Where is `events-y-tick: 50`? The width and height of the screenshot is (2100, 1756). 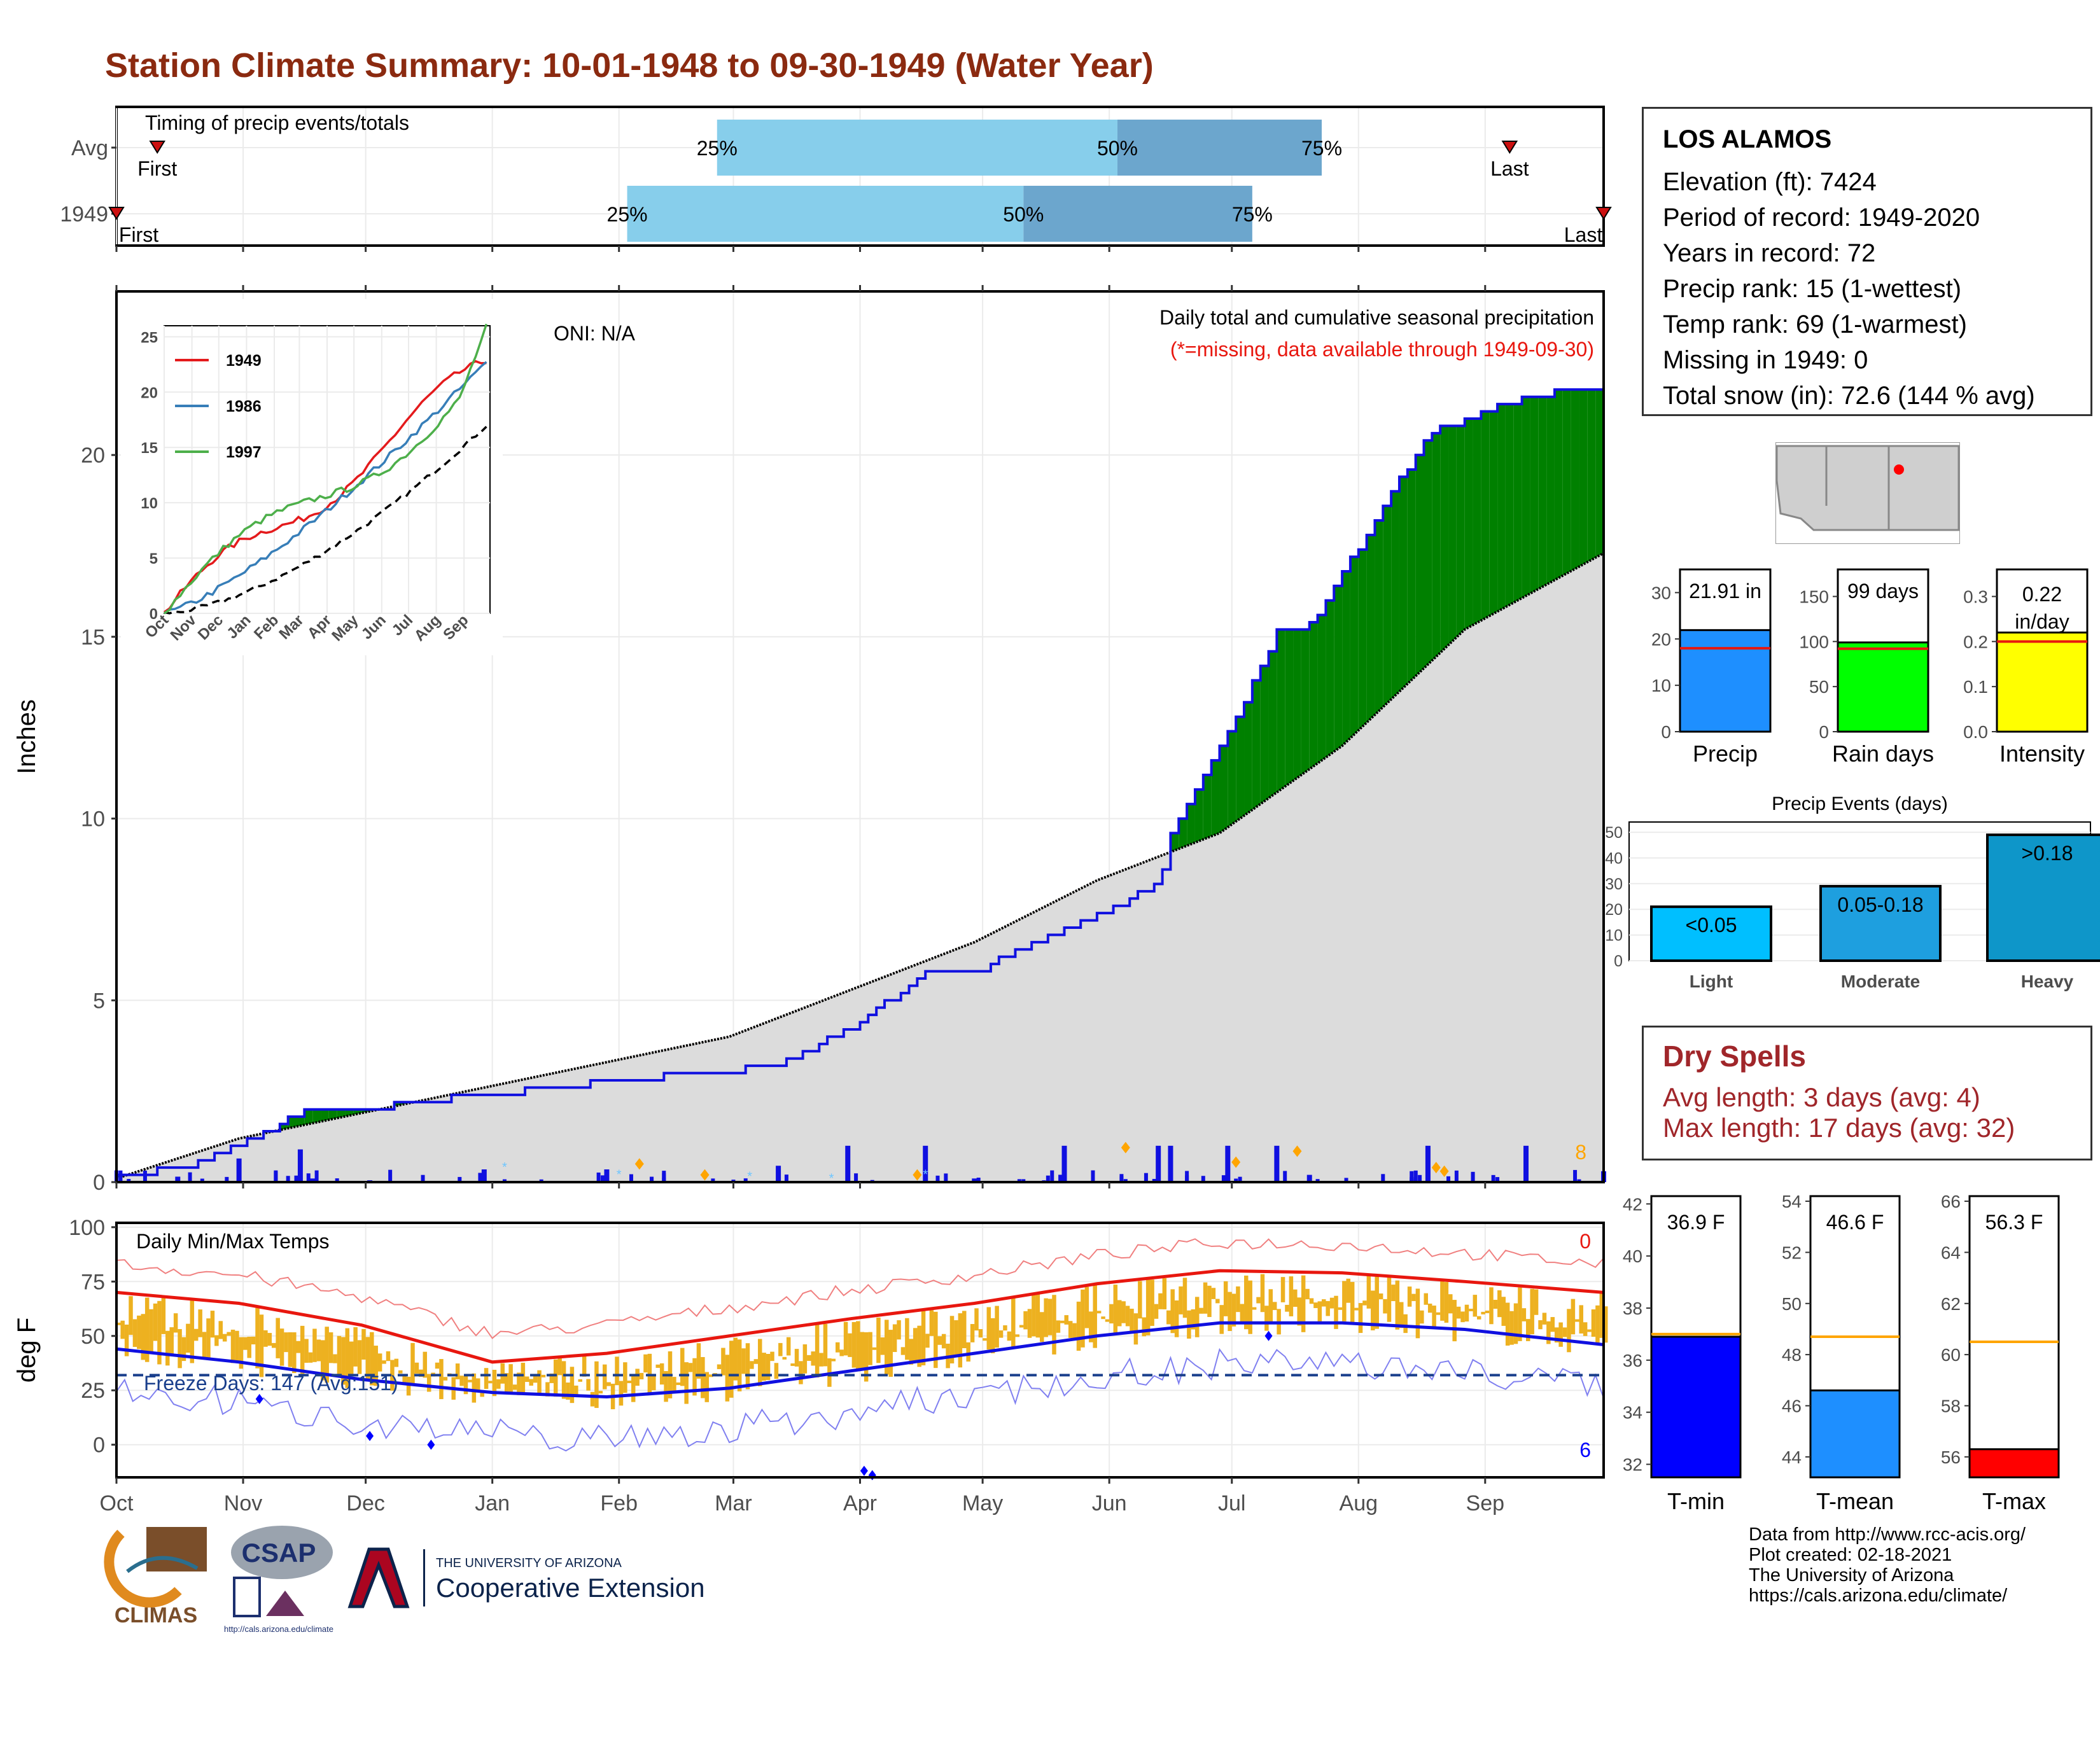 events-y-tick: 50 is located at coordinates (1614, 833).